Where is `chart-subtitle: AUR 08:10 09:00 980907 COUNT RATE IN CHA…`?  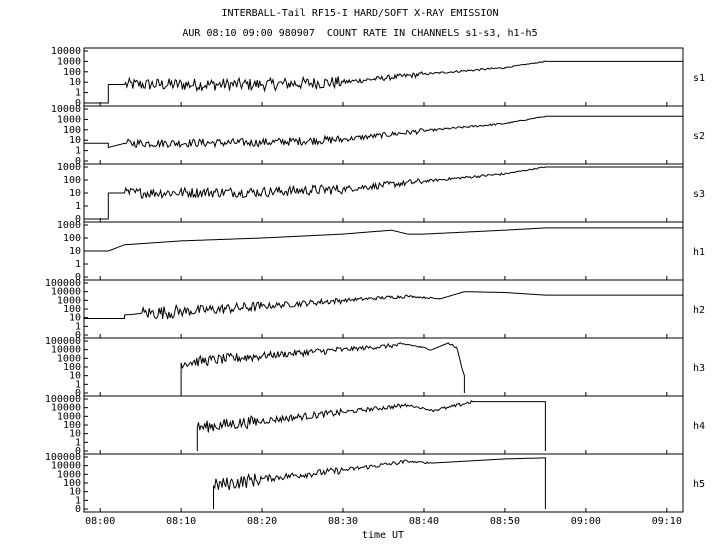
chart-subtitle: AUR 08:10 09:00 980907 COUNT RATE IN CHA… is located at coordinates (360, 33).